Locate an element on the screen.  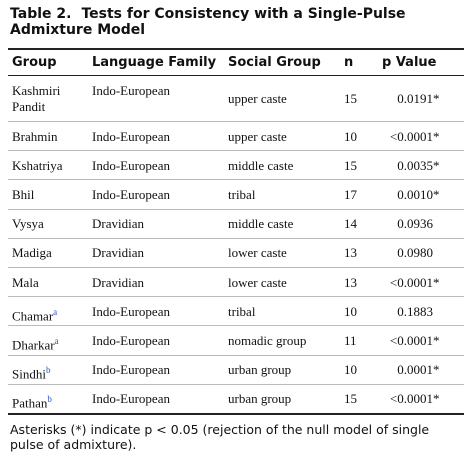
top-rule is located at coordinates (236, 49).